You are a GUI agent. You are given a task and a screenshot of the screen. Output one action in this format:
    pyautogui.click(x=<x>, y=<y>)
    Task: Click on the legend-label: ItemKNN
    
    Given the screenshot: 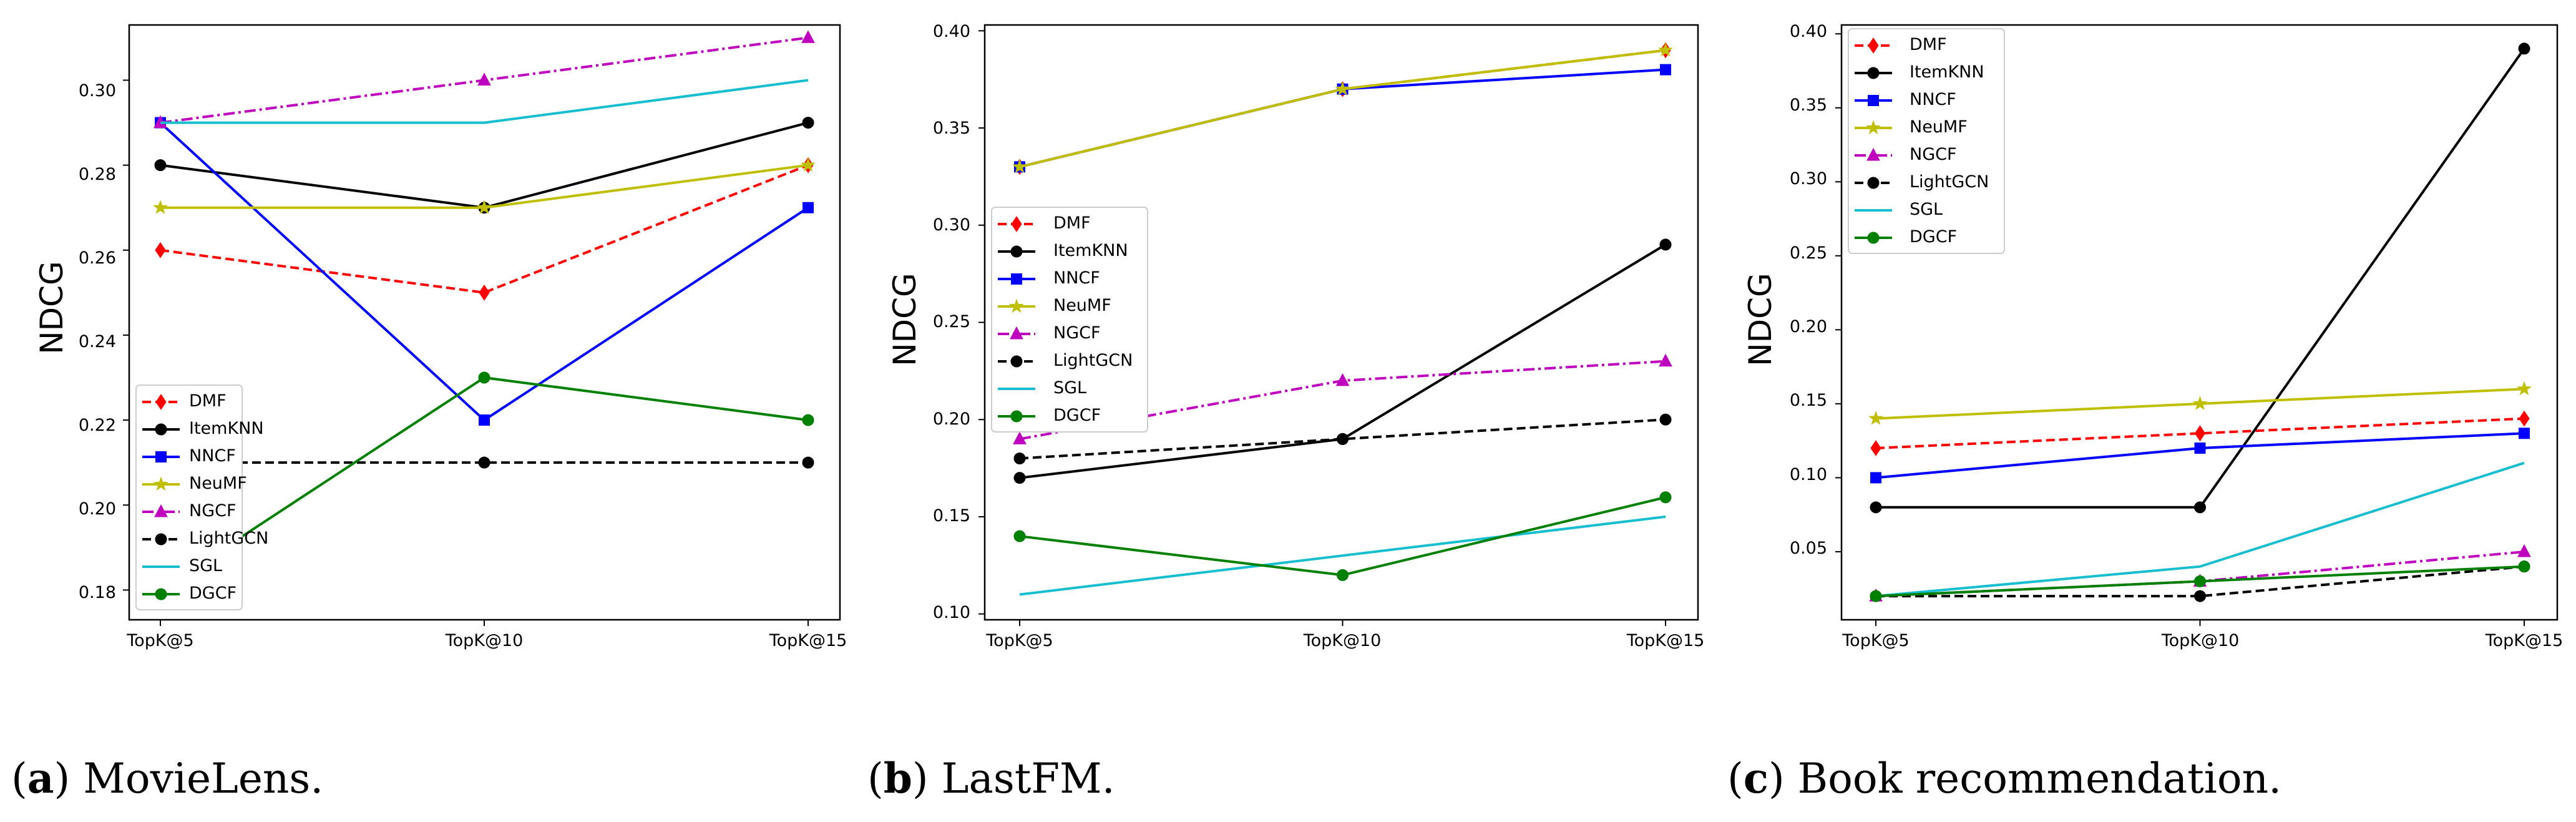 What is the action you would take?
    pyautogui.click(x=226, y=429)
    